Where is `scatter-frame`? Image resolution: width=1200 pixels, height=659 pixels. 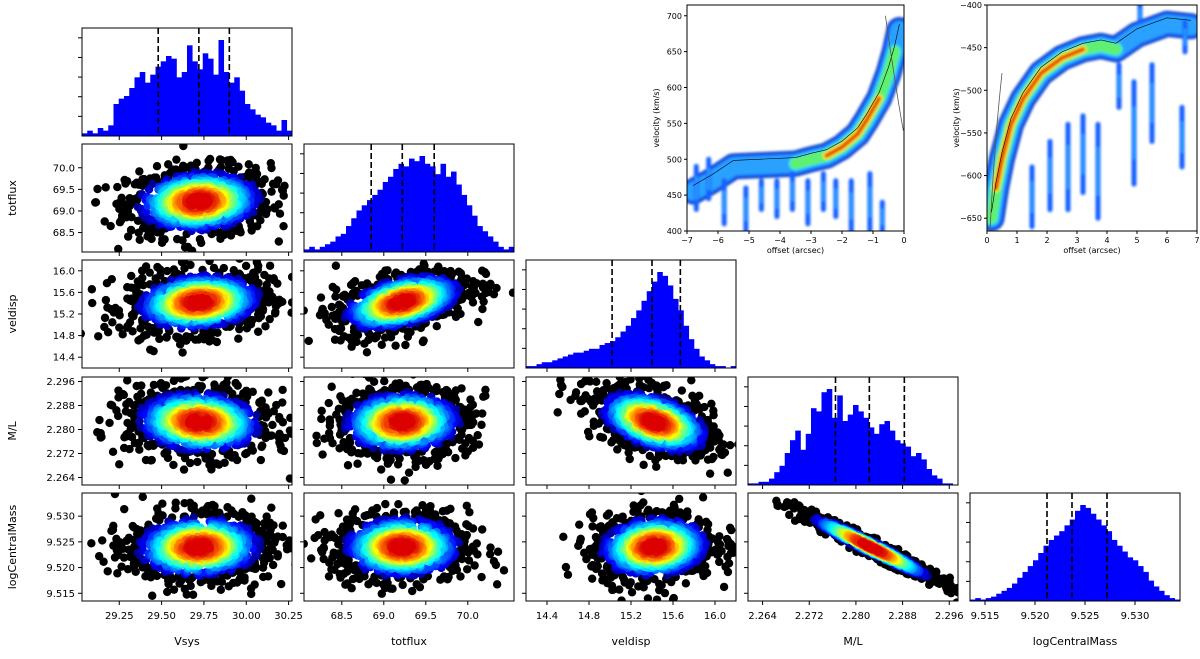
scatter-frame is located at coordinates (187, 198).